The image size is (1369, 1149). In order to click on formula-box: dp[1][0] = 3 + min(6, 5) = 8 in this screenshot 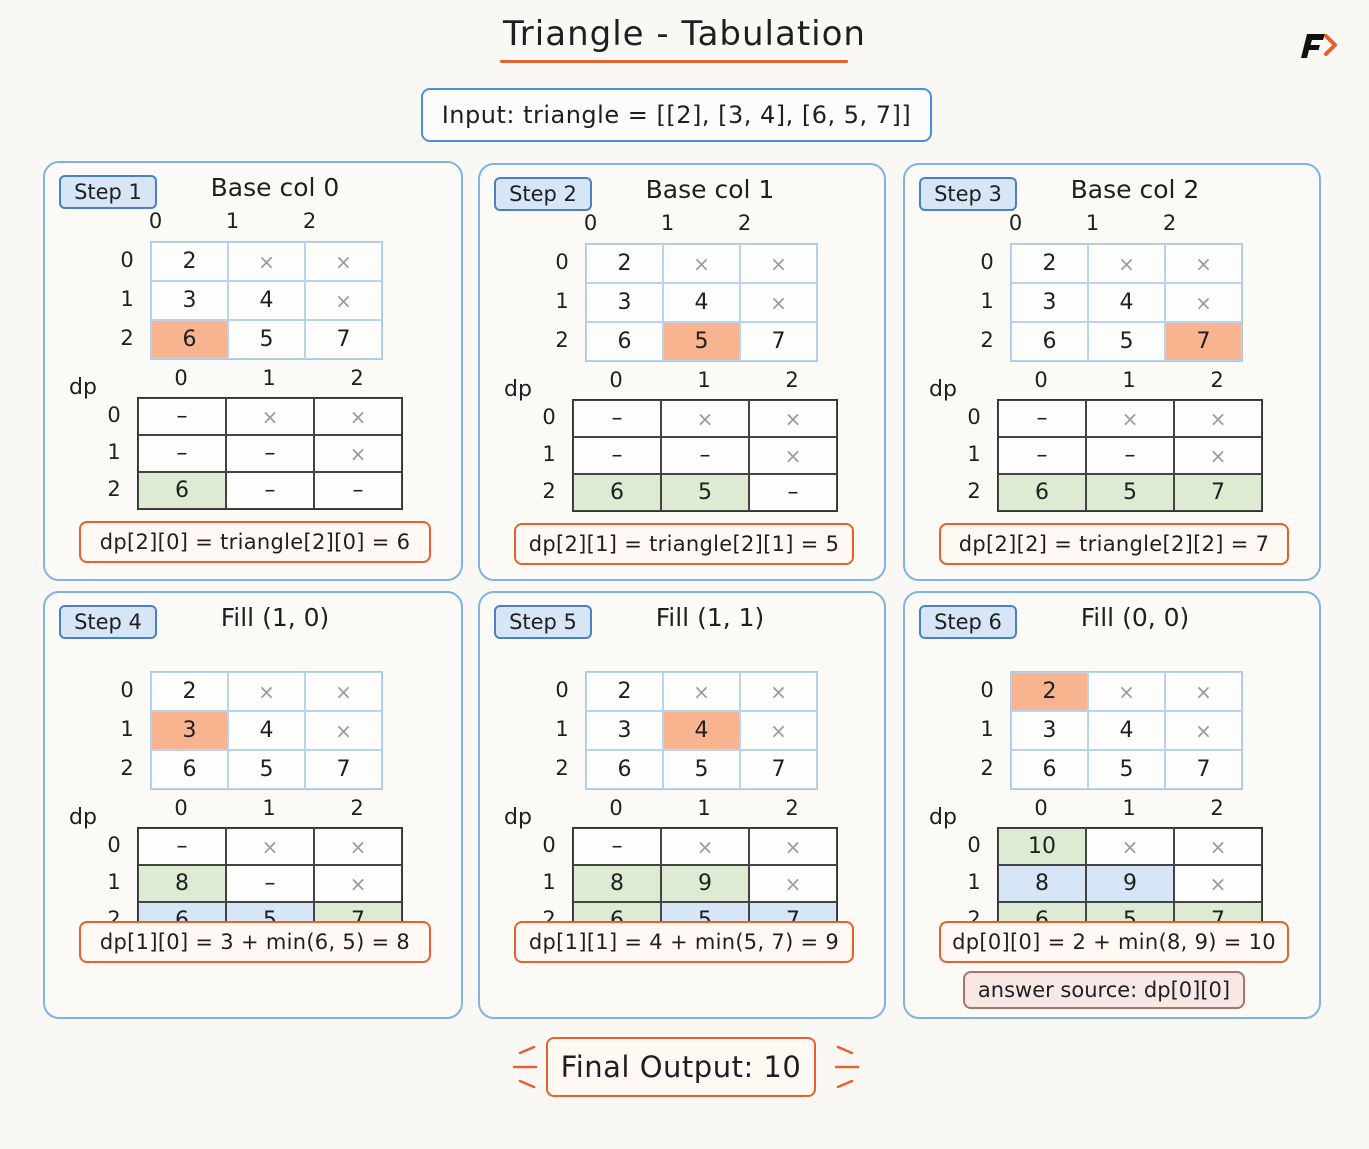, I will do `click(255, 942)`.